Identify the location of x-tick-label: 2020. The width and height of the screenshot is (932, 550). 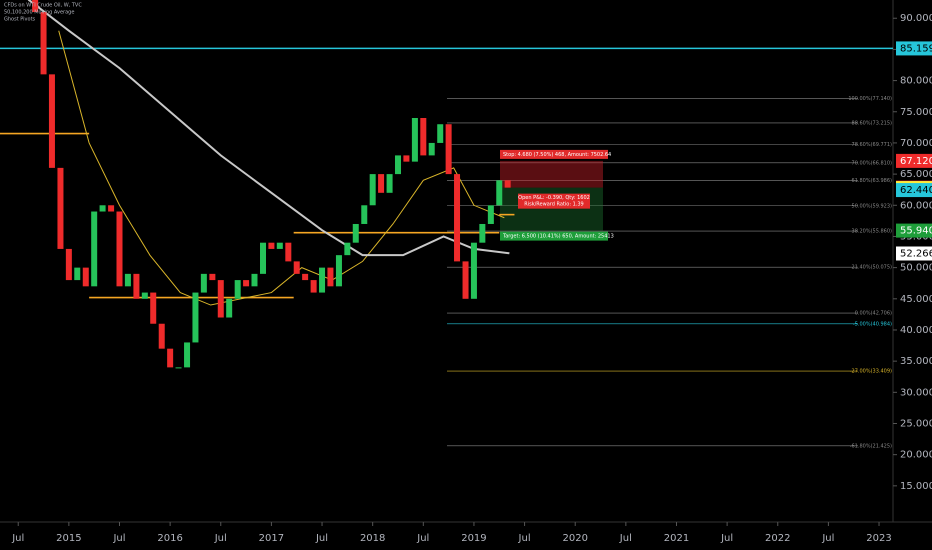
(574, 538).